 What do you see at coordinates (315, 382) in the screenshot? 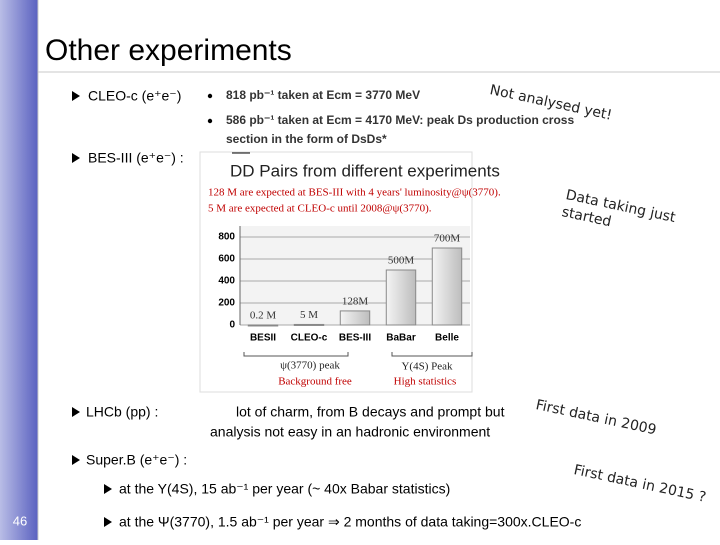
I see `group-label: Background free` at bounding box center [315, 382].